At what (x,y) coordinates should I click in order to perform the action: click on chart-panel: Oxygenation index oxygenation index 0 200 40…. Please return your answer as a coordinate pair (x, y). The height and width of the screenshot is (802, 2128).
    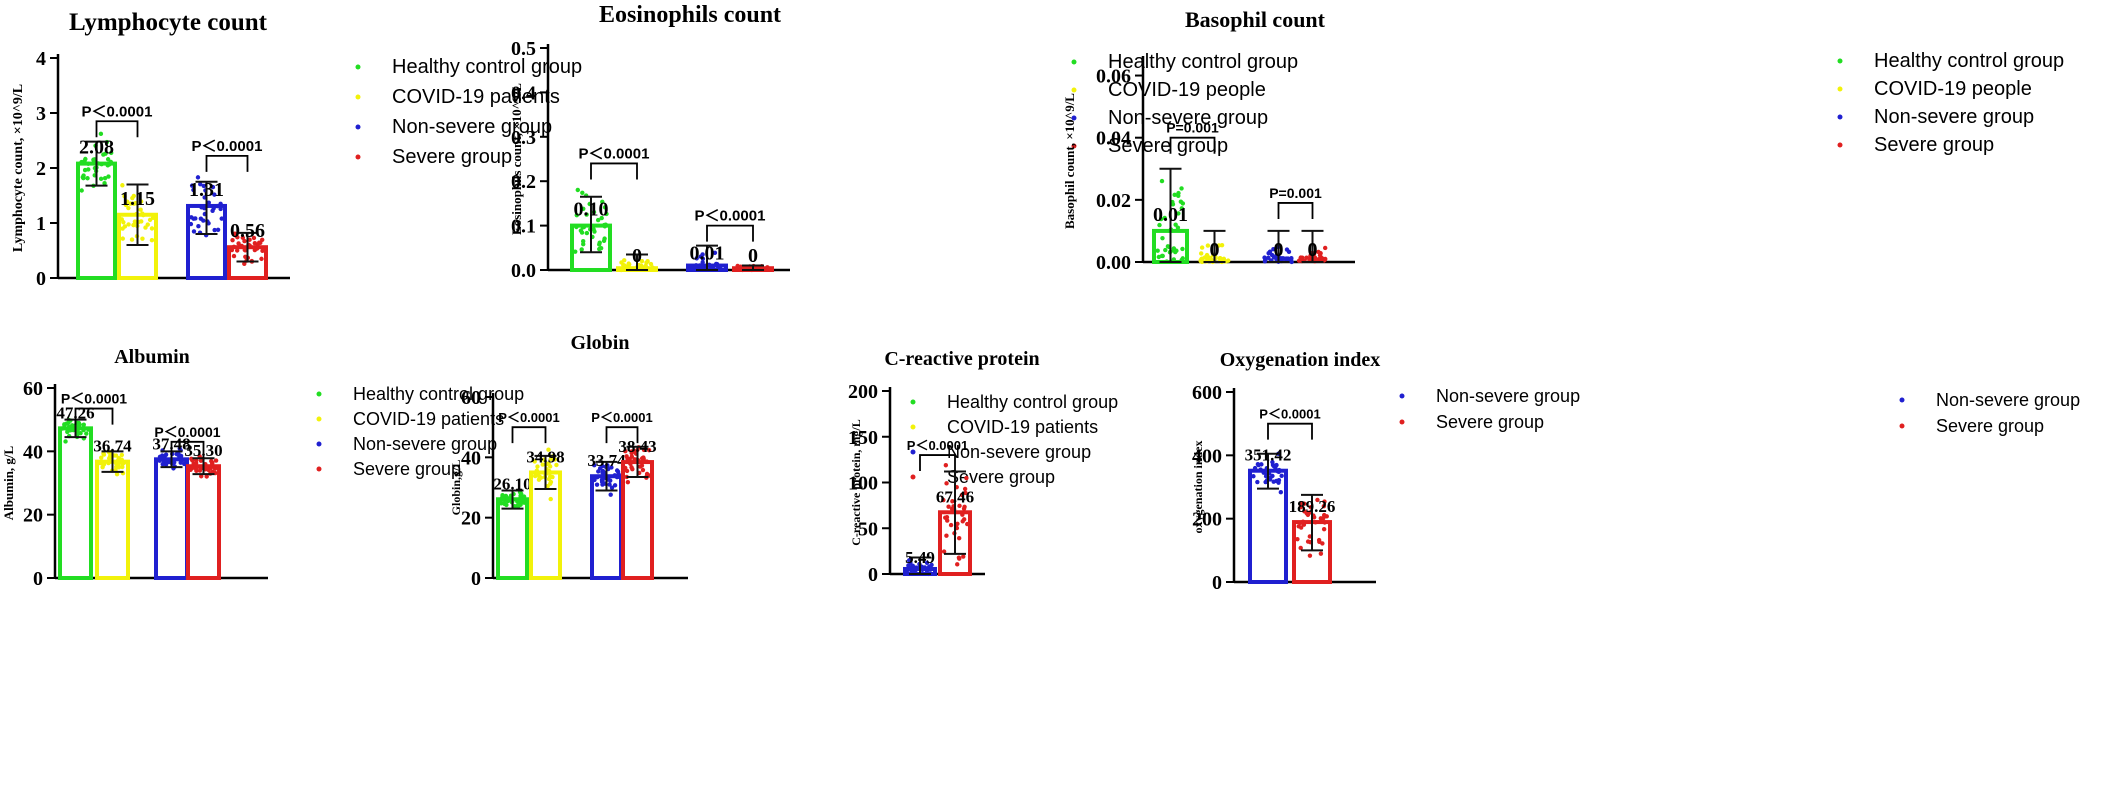
    Looking at the image, I should click on (1635, 471).